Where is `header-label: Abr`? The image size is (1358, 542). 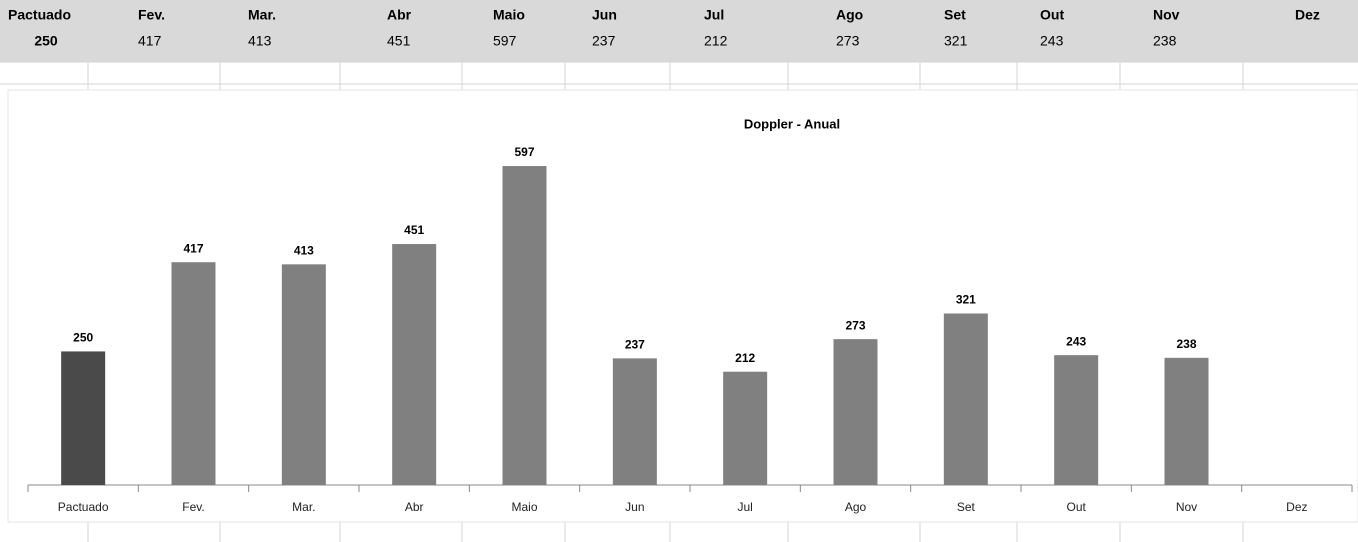
header-label: Abr is located at coordinates (399, 15).